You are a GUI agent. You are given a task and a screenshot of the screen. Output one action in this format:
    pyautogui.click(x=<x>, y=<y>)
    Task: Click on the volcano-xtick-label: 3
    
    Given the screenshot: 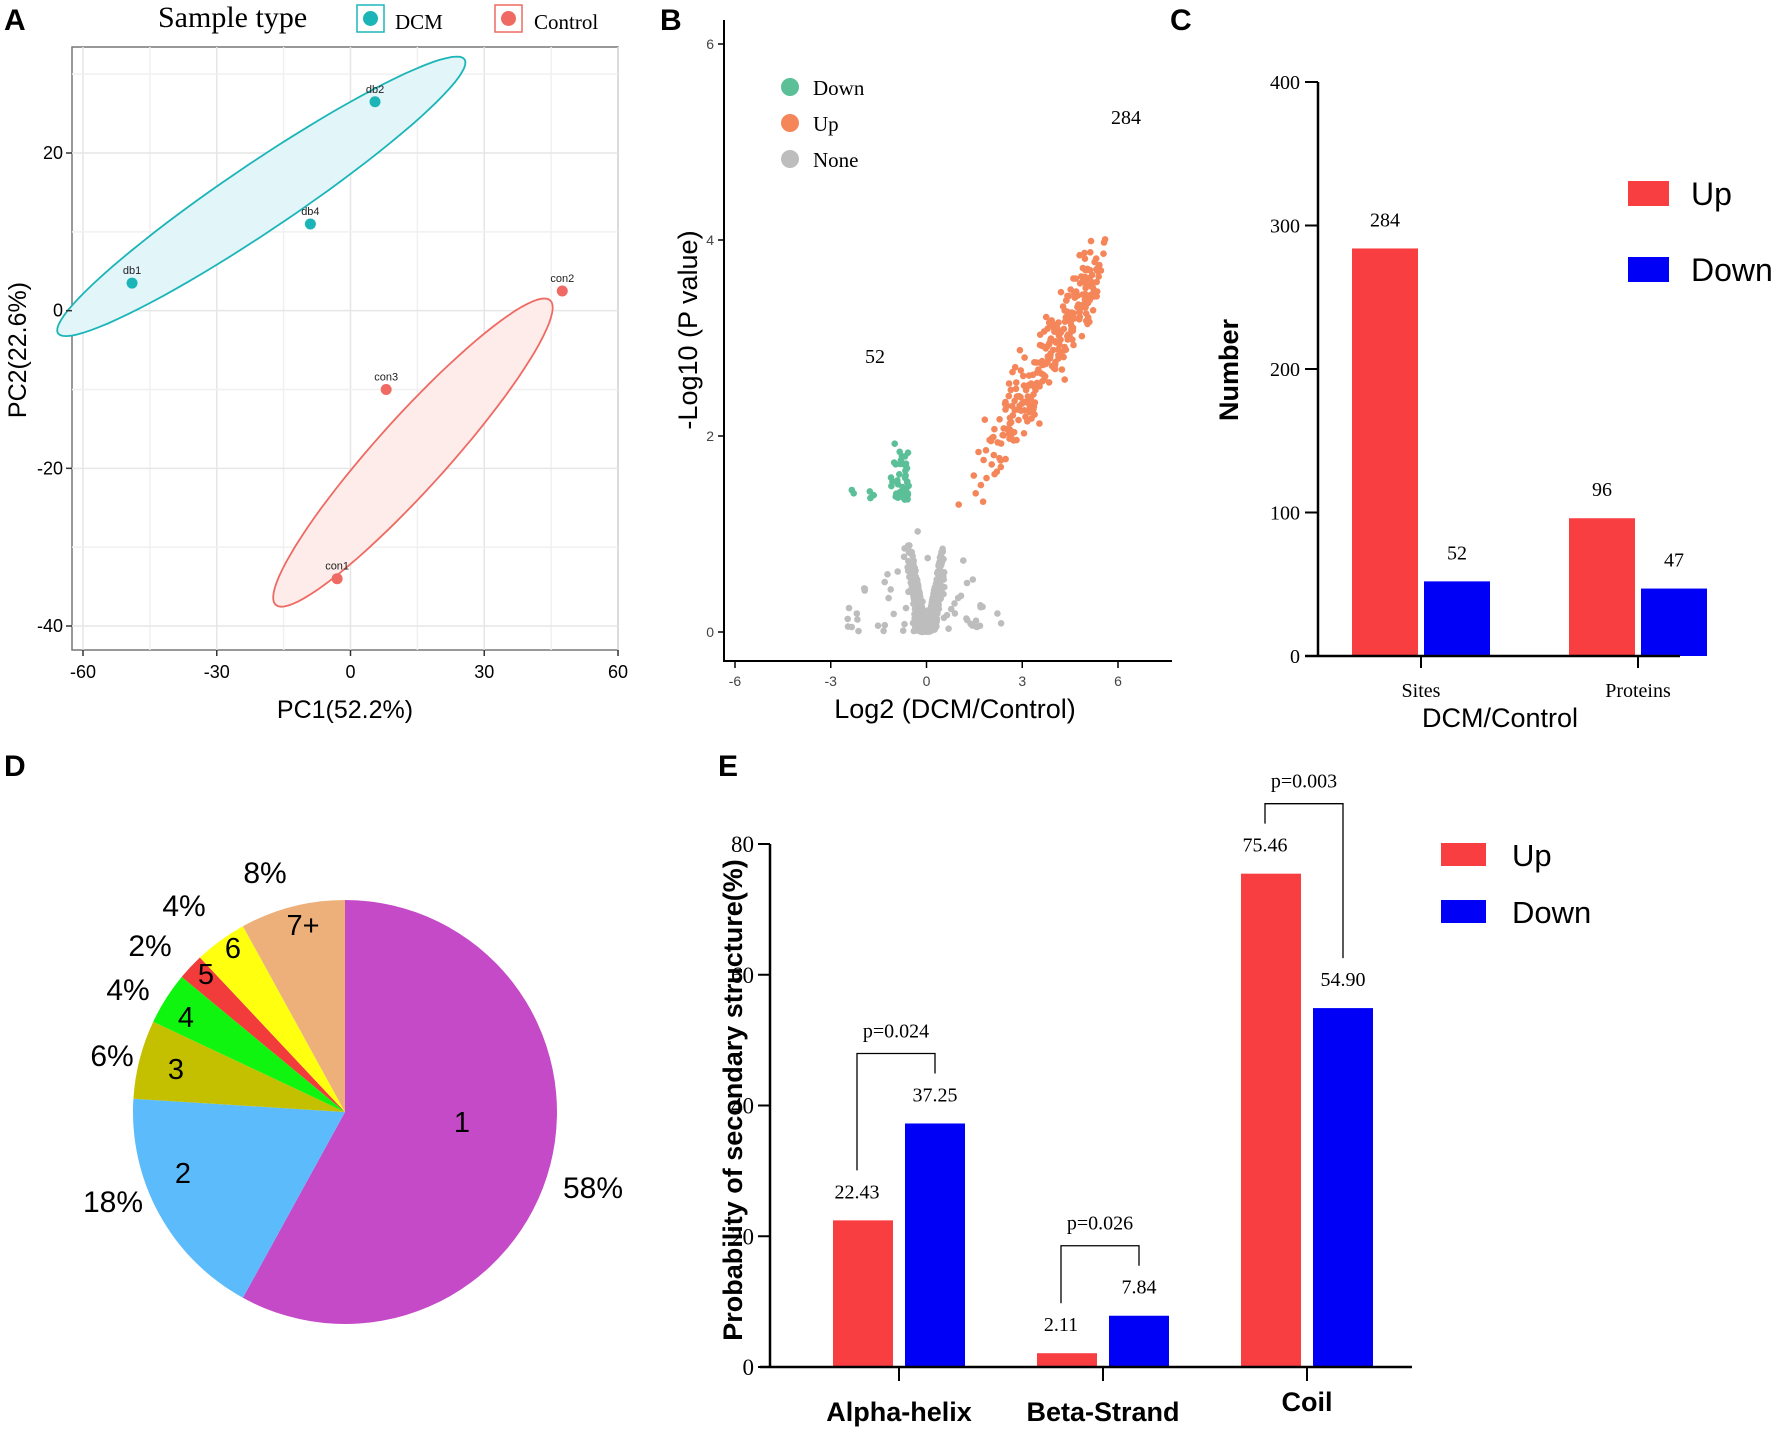 What is the action you would take?
    pyautogui.click(x=1022, y=681)
    